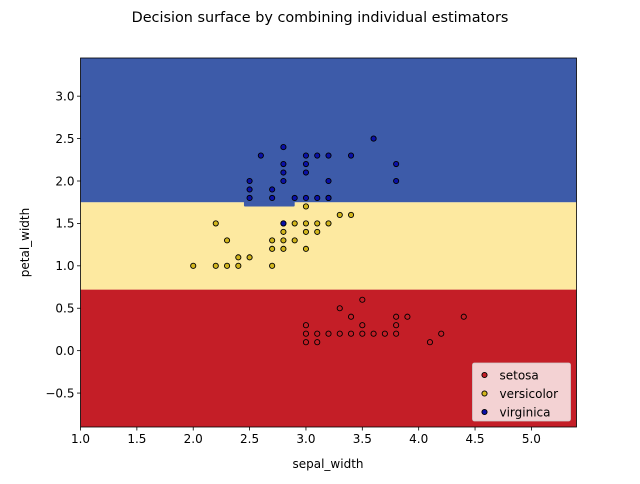 This screenshot has width=640, height=484. Describe the element at coordinates (64, 139) in the screenshot. I see `y-tick-label: 2.5` at that location.